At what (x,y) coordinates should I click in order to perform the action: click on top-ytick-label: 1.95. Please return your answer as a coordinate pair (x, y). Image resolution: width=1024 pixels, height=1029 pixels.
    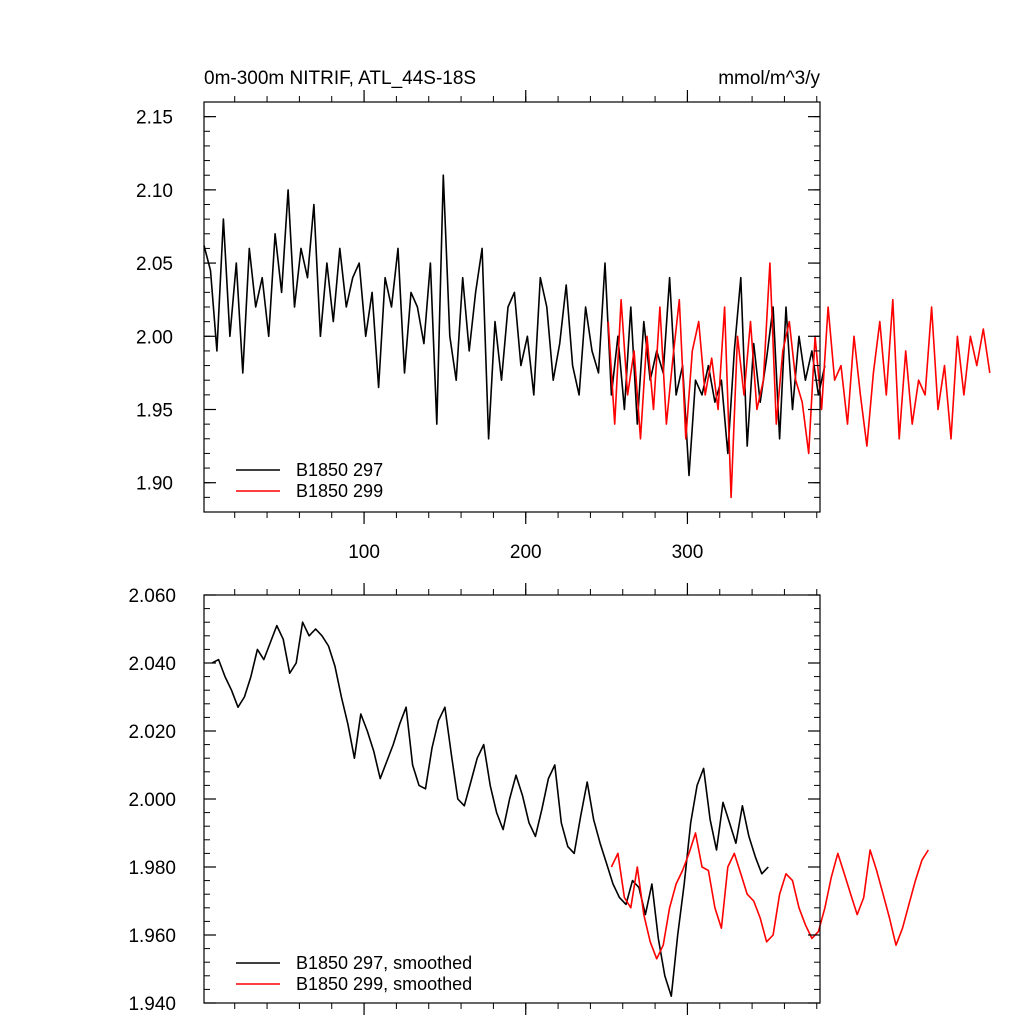
    Looking at the image, I should click on (154, 411).